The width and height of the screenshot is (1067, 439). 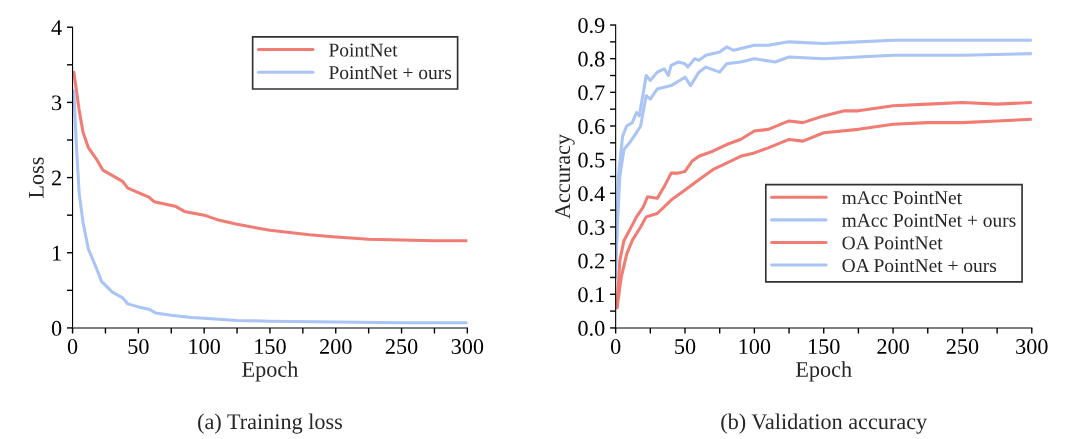 What do you see at coordinates (824, 423) in the screenshot?
I see `text: (b) Validation accuracy` at bounding box center [824, 423].